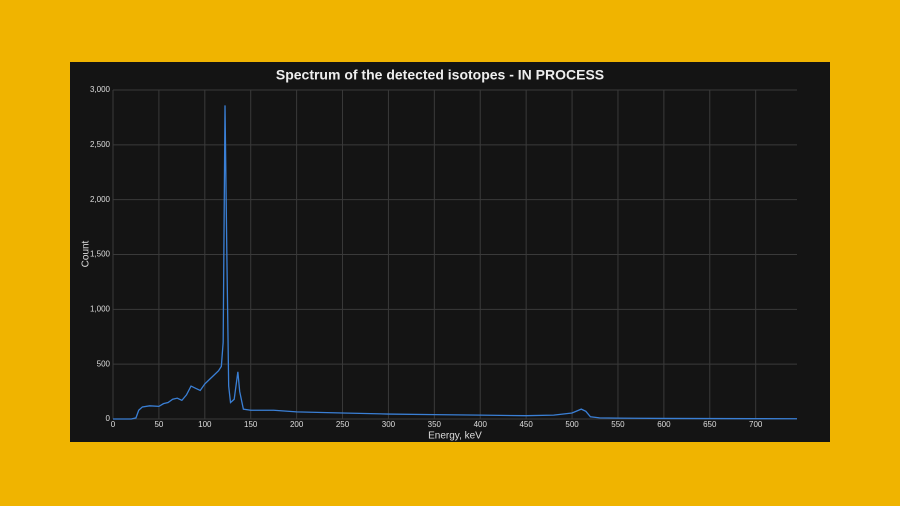 The image size is (900, 506). I want to click on y-axis-label: Count, so click(86, 253).